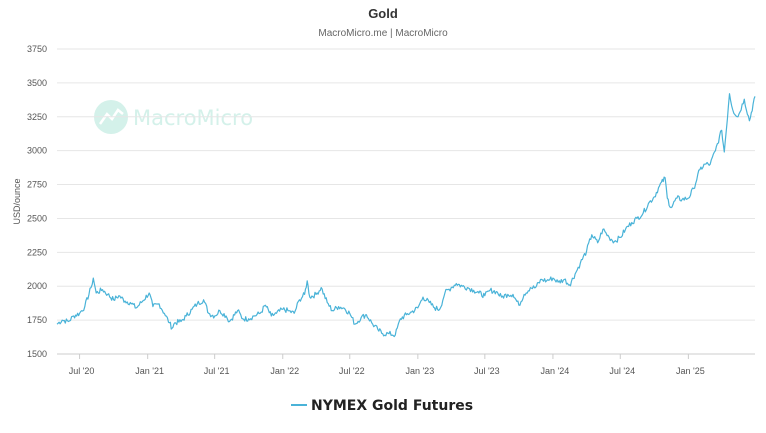 The width and height of the screenshot is (766, 433). Describe the element at coordinates (622, 371) in the screenshot. I see `x-tick-label: Jul '24` at that location.